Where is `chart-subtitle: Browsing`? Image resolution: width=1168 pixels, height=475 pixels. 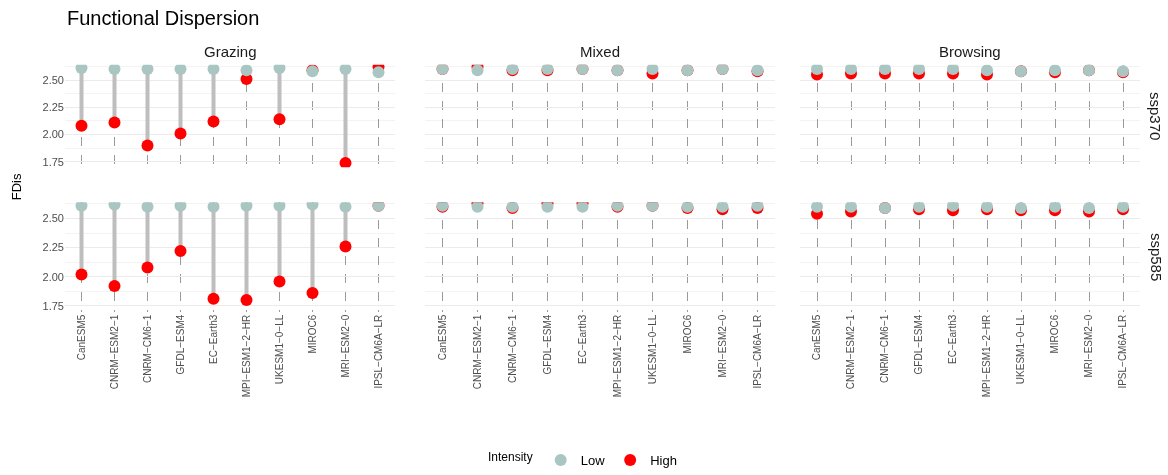
chart-subtitle: Browsing is located at coordinates (970, 51).